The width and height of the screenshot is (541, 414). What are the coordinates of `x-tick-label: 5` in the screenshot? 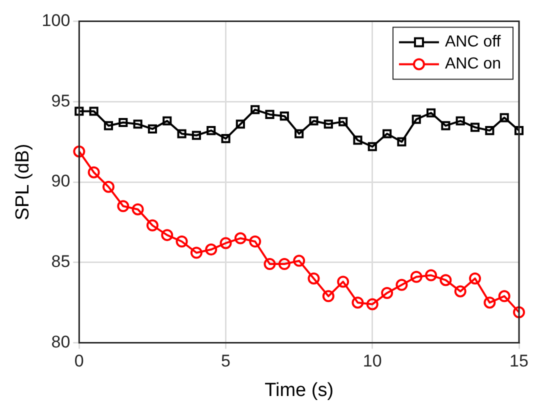 It's located at (226, 361).